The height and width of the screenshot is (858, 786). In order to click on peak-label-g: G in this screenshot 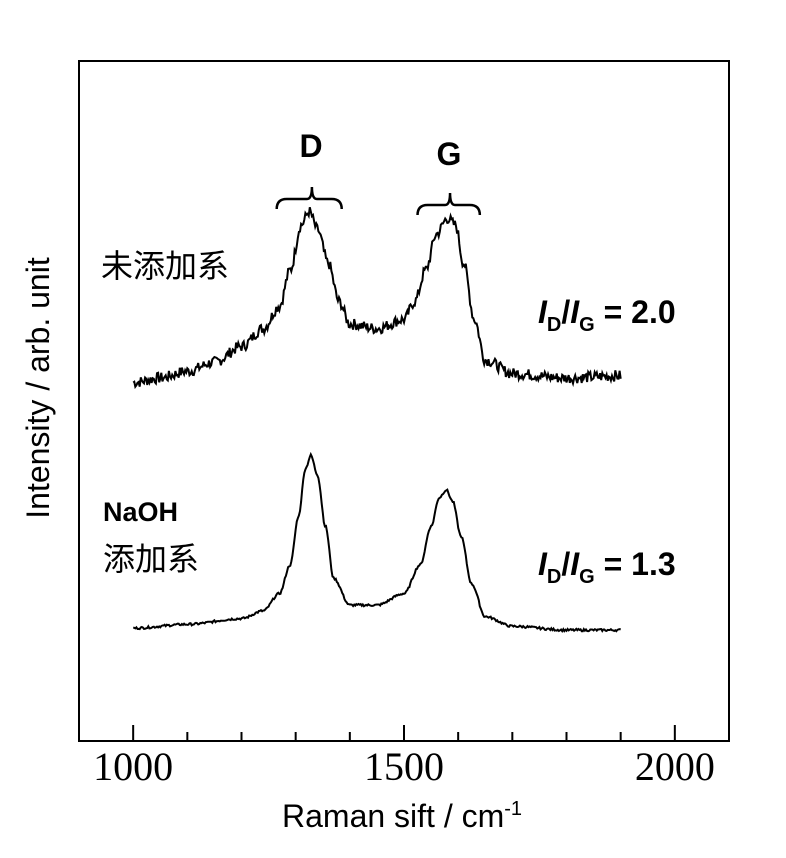, I will do `click(449, 154)`.